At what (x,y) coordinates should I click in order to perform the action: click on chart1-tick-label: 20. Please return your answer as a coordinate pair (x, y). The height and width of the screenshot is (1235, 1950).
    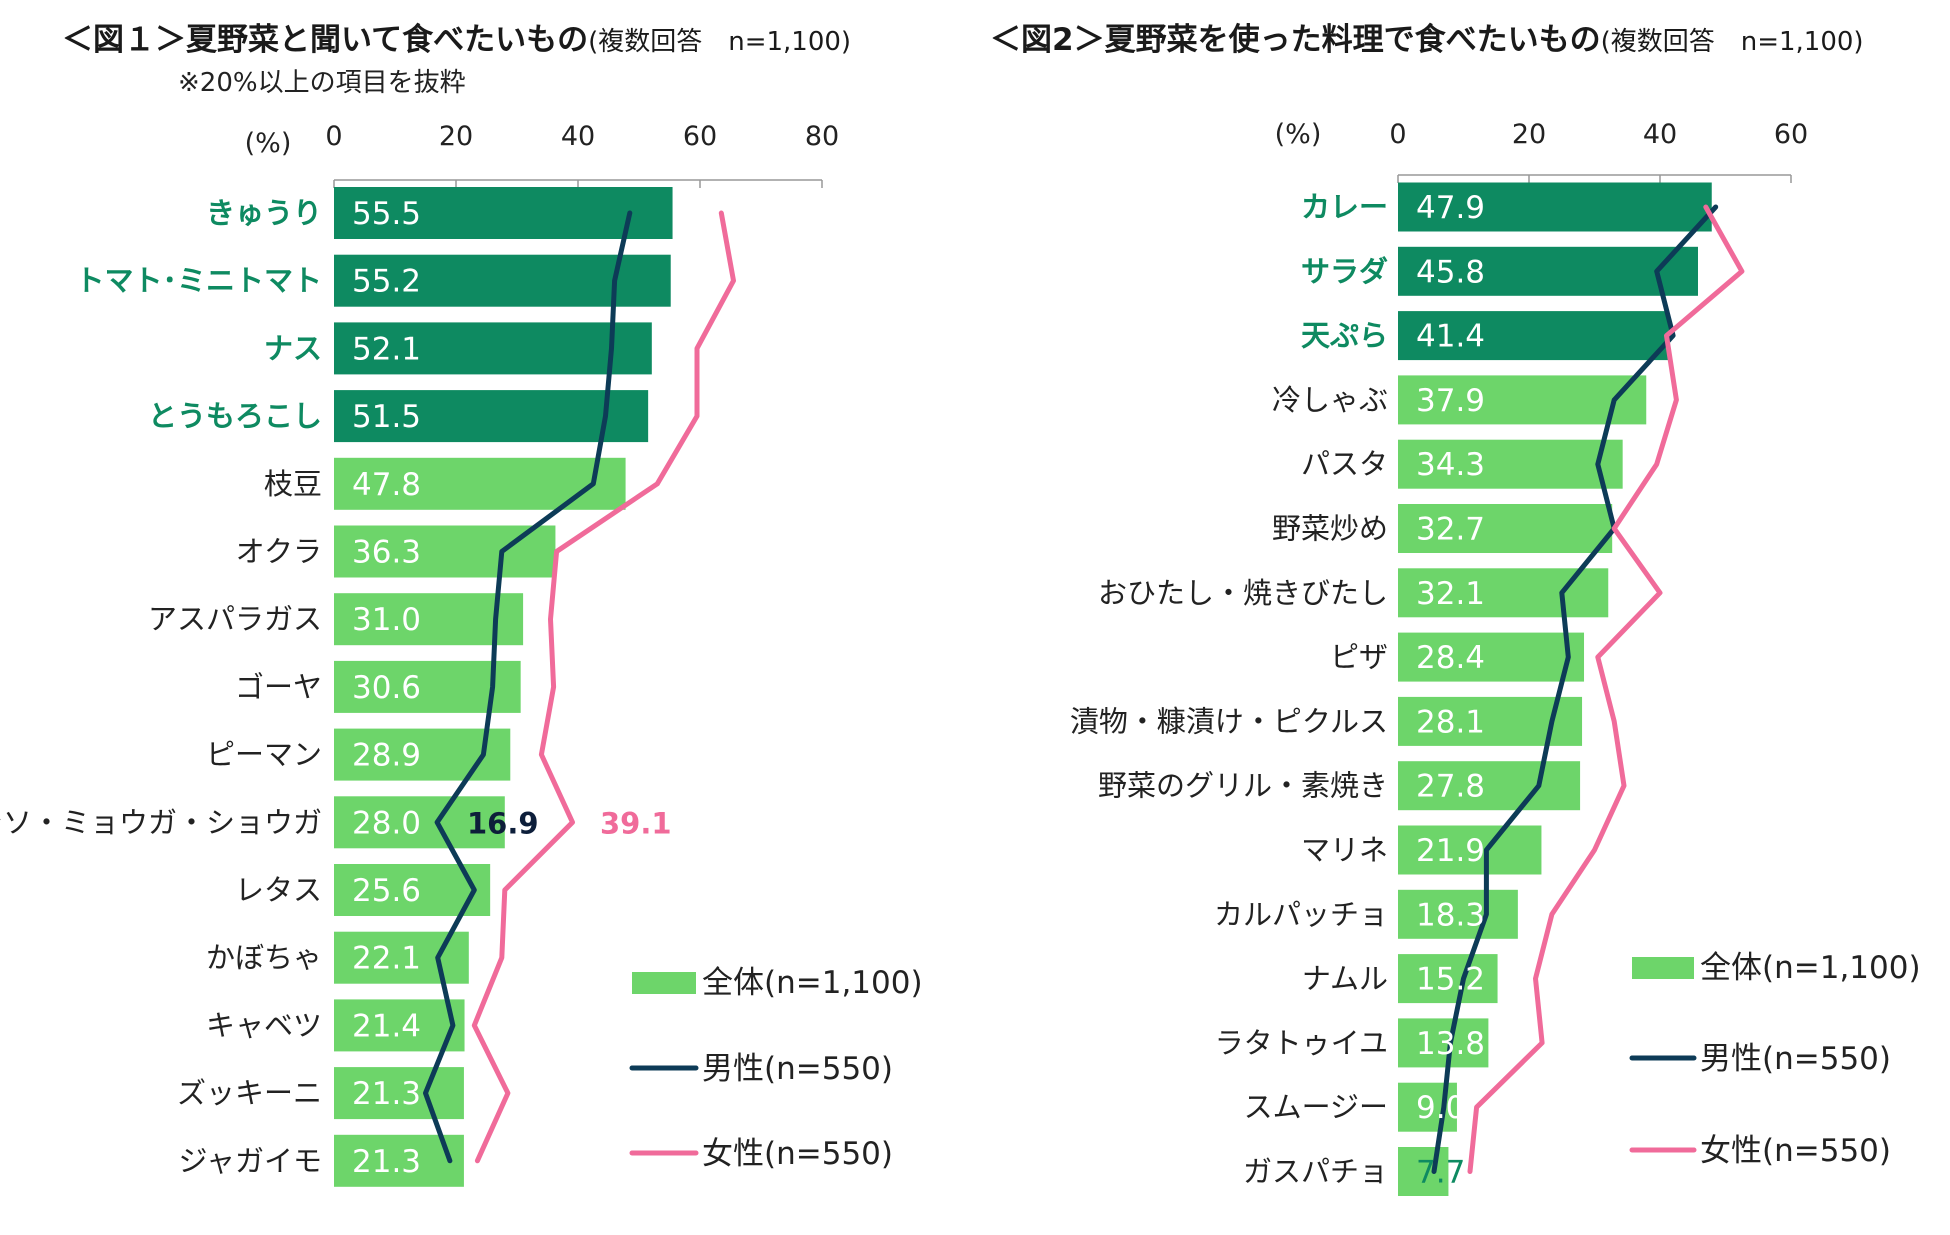
    Looking at the image, I should click on (456, 136).